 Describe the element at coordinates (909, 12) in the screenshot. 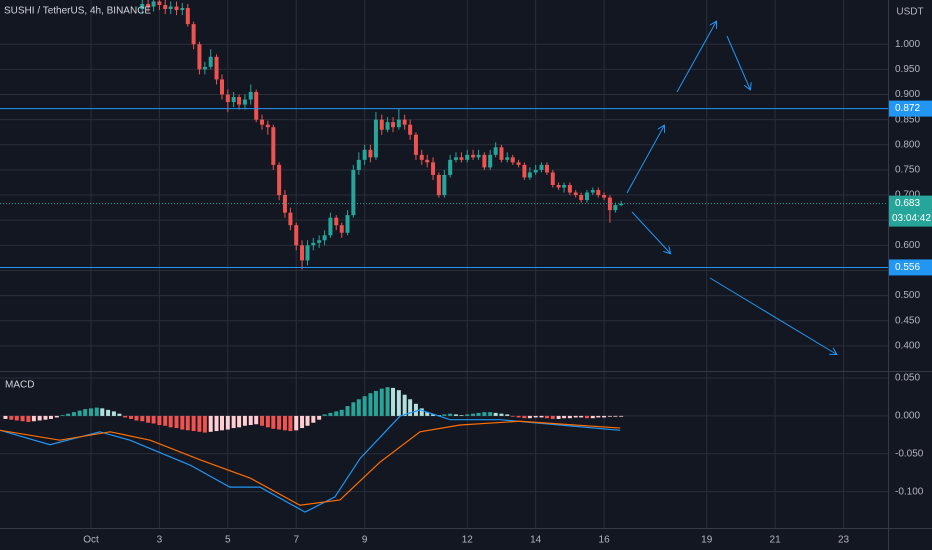

I see `currency-label: USDT` at that location.